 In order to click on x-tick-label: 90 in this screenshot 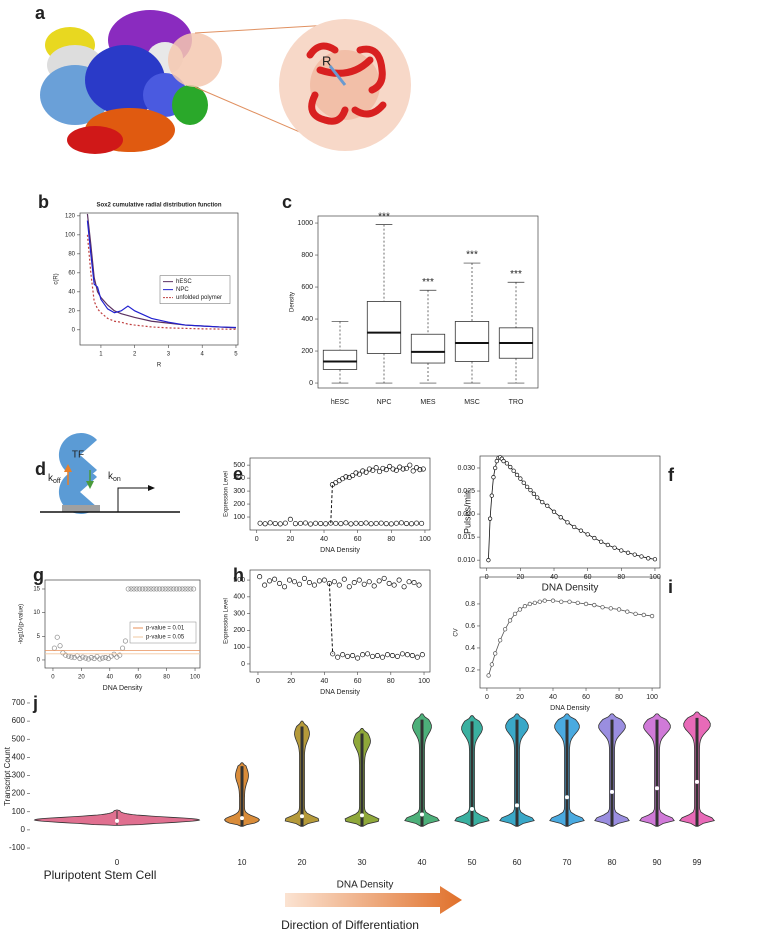, I will do `click(657, 862)`.